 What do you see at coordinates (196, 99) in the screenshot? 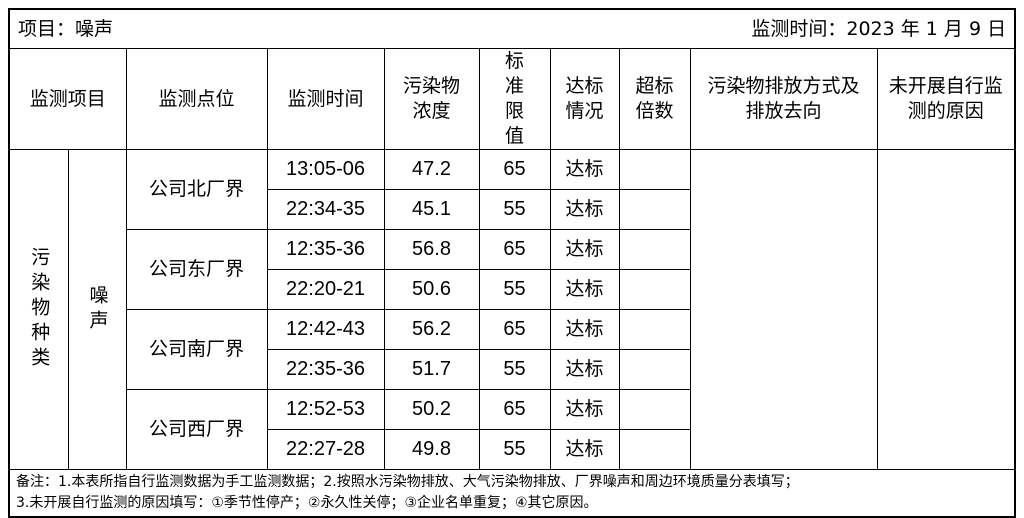
I see `header-site: 监测点位` at bounding box center [196, 99].